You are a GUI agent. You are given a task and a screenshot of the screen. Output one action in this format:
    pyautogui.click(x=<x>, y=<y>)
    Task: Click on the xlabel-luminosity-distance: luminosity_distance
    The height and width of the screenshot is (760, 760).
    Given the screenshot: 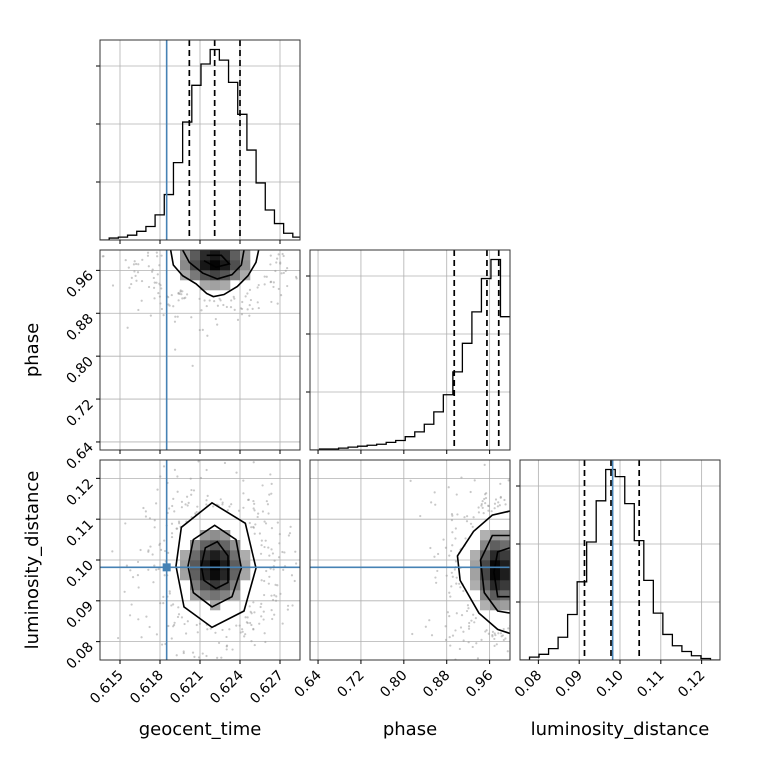 What is the action you would take?
    pyautogui.click(x=620, y=729)
    